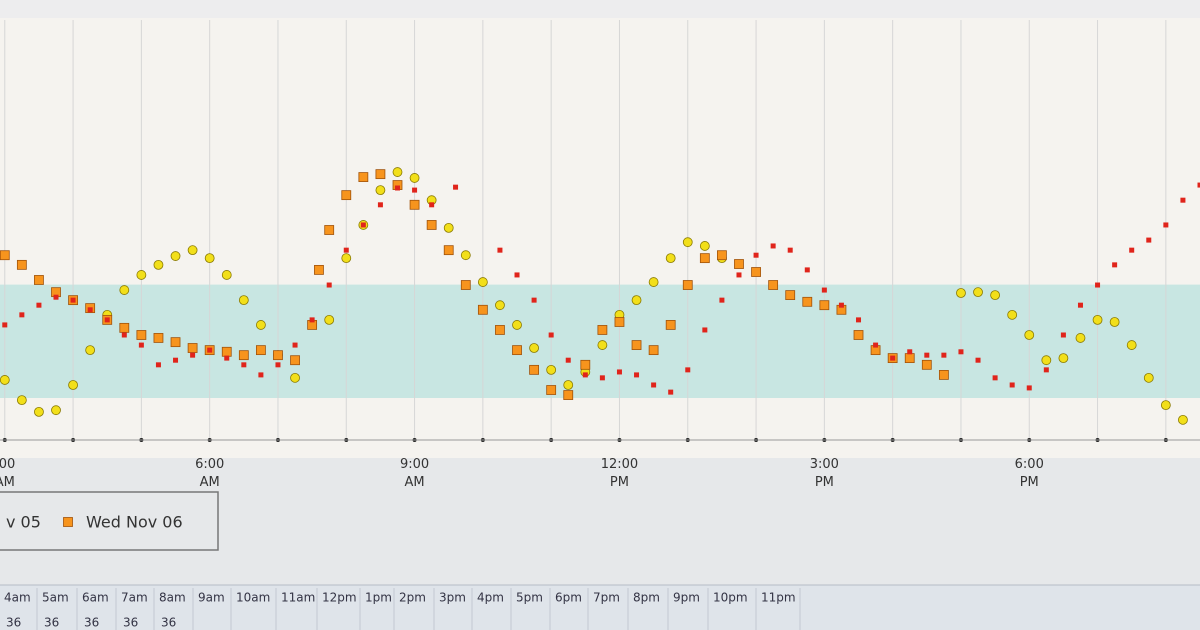 This screenshot has height=630, width=1200. I want to click on hour-label: 6pm, so click(568, 598).